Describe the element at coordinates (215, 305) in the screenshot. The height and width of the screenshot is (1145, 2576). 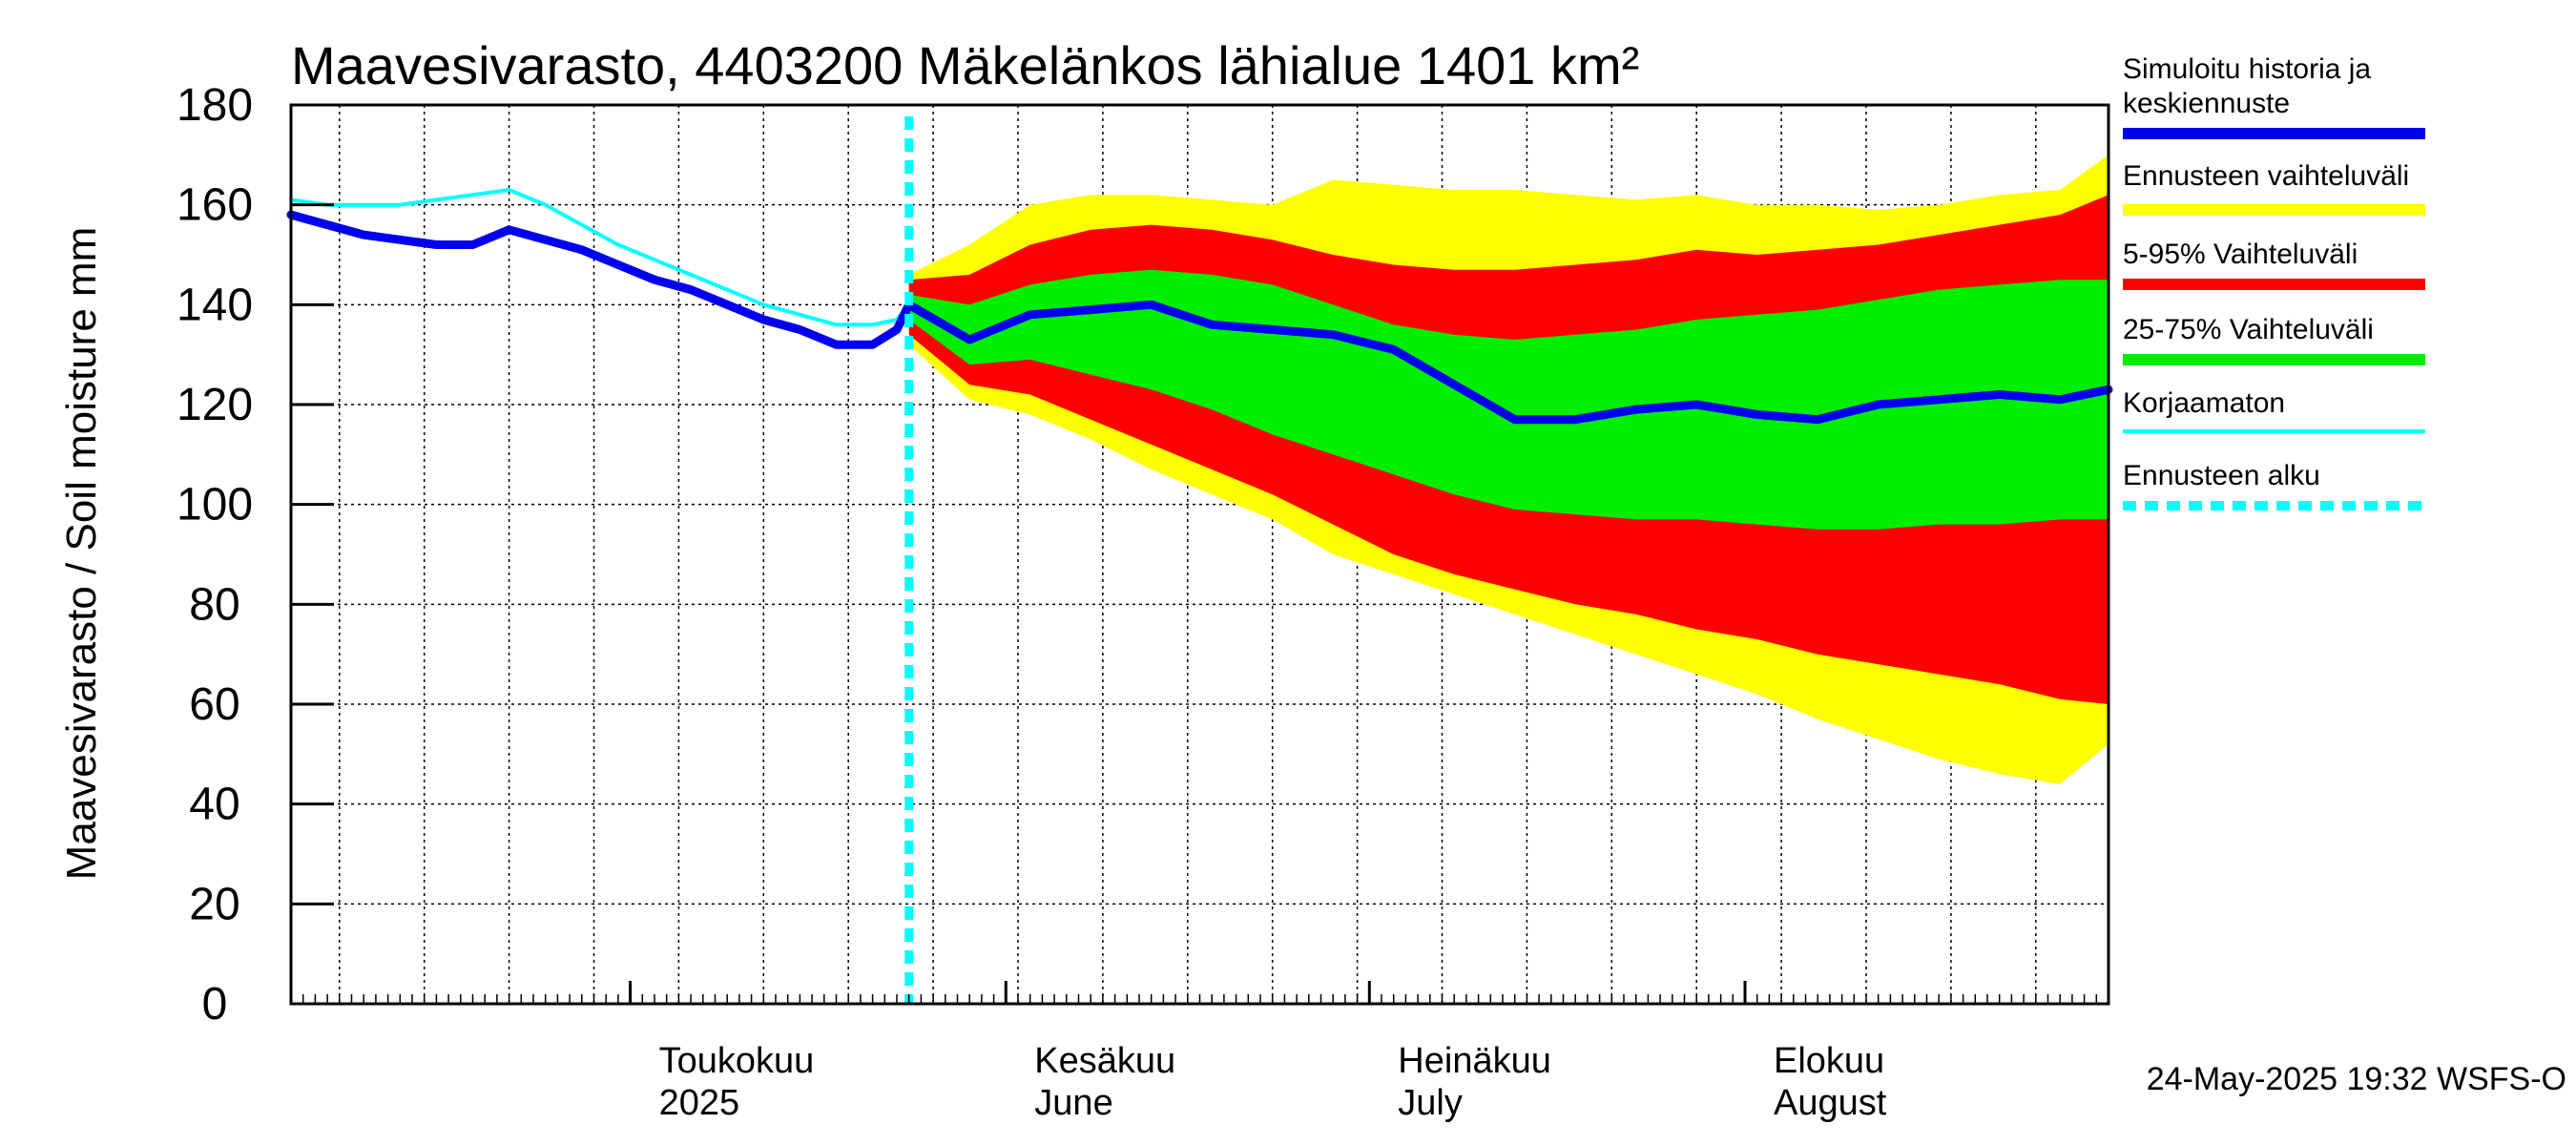
I see `y-tick-label: 140` at that location.